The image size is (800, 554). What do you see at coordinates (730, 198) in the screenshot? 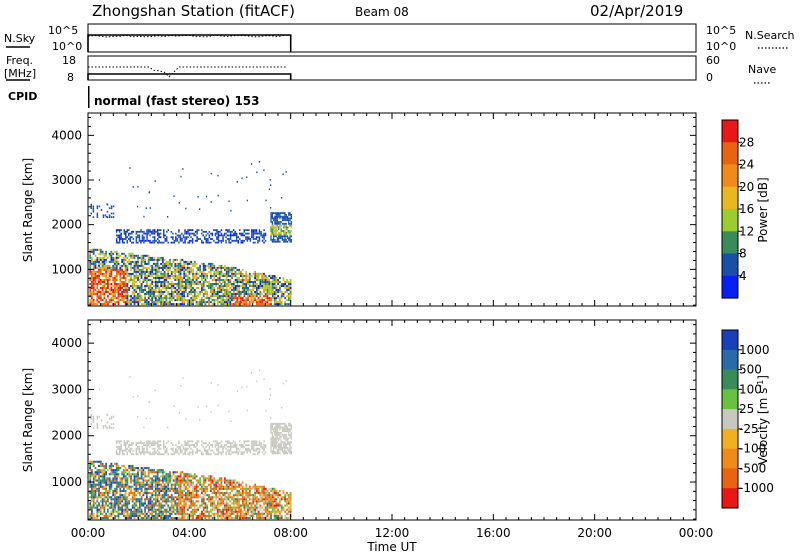
I see `colorbar-swatch` at bounding box center [730, 198].